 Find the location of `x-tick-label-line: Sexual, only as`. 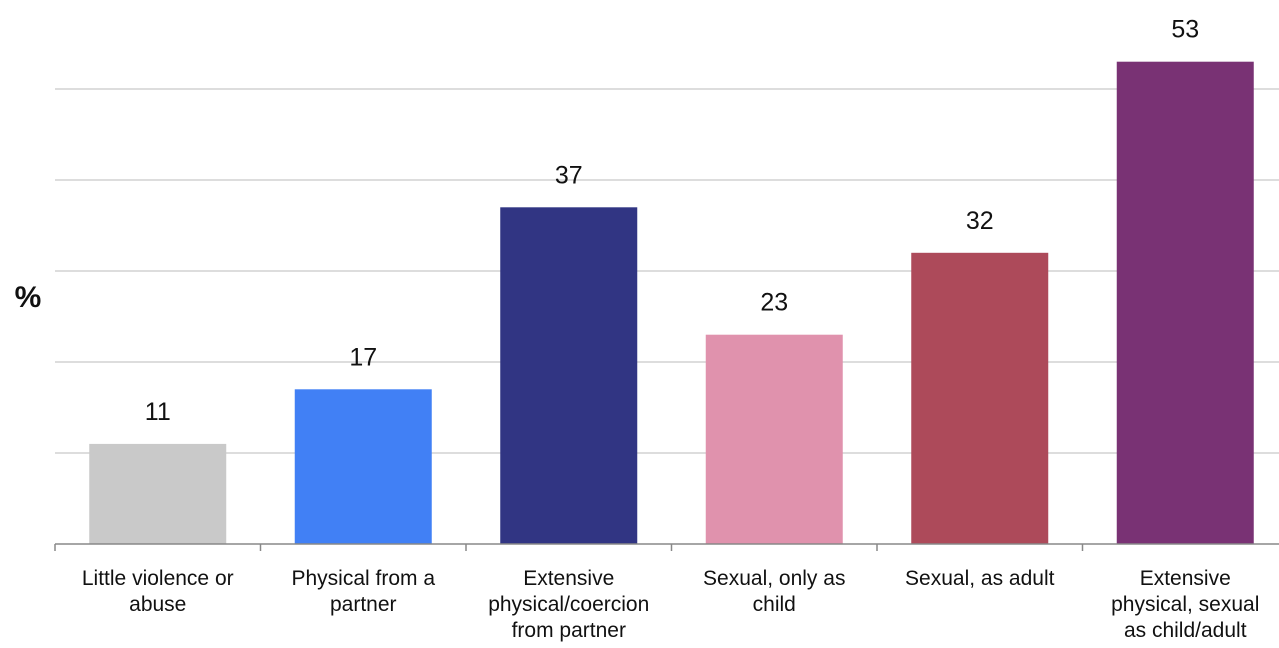

x-tick-label-line: Sexual, only as is located at coordinates (774, 578).